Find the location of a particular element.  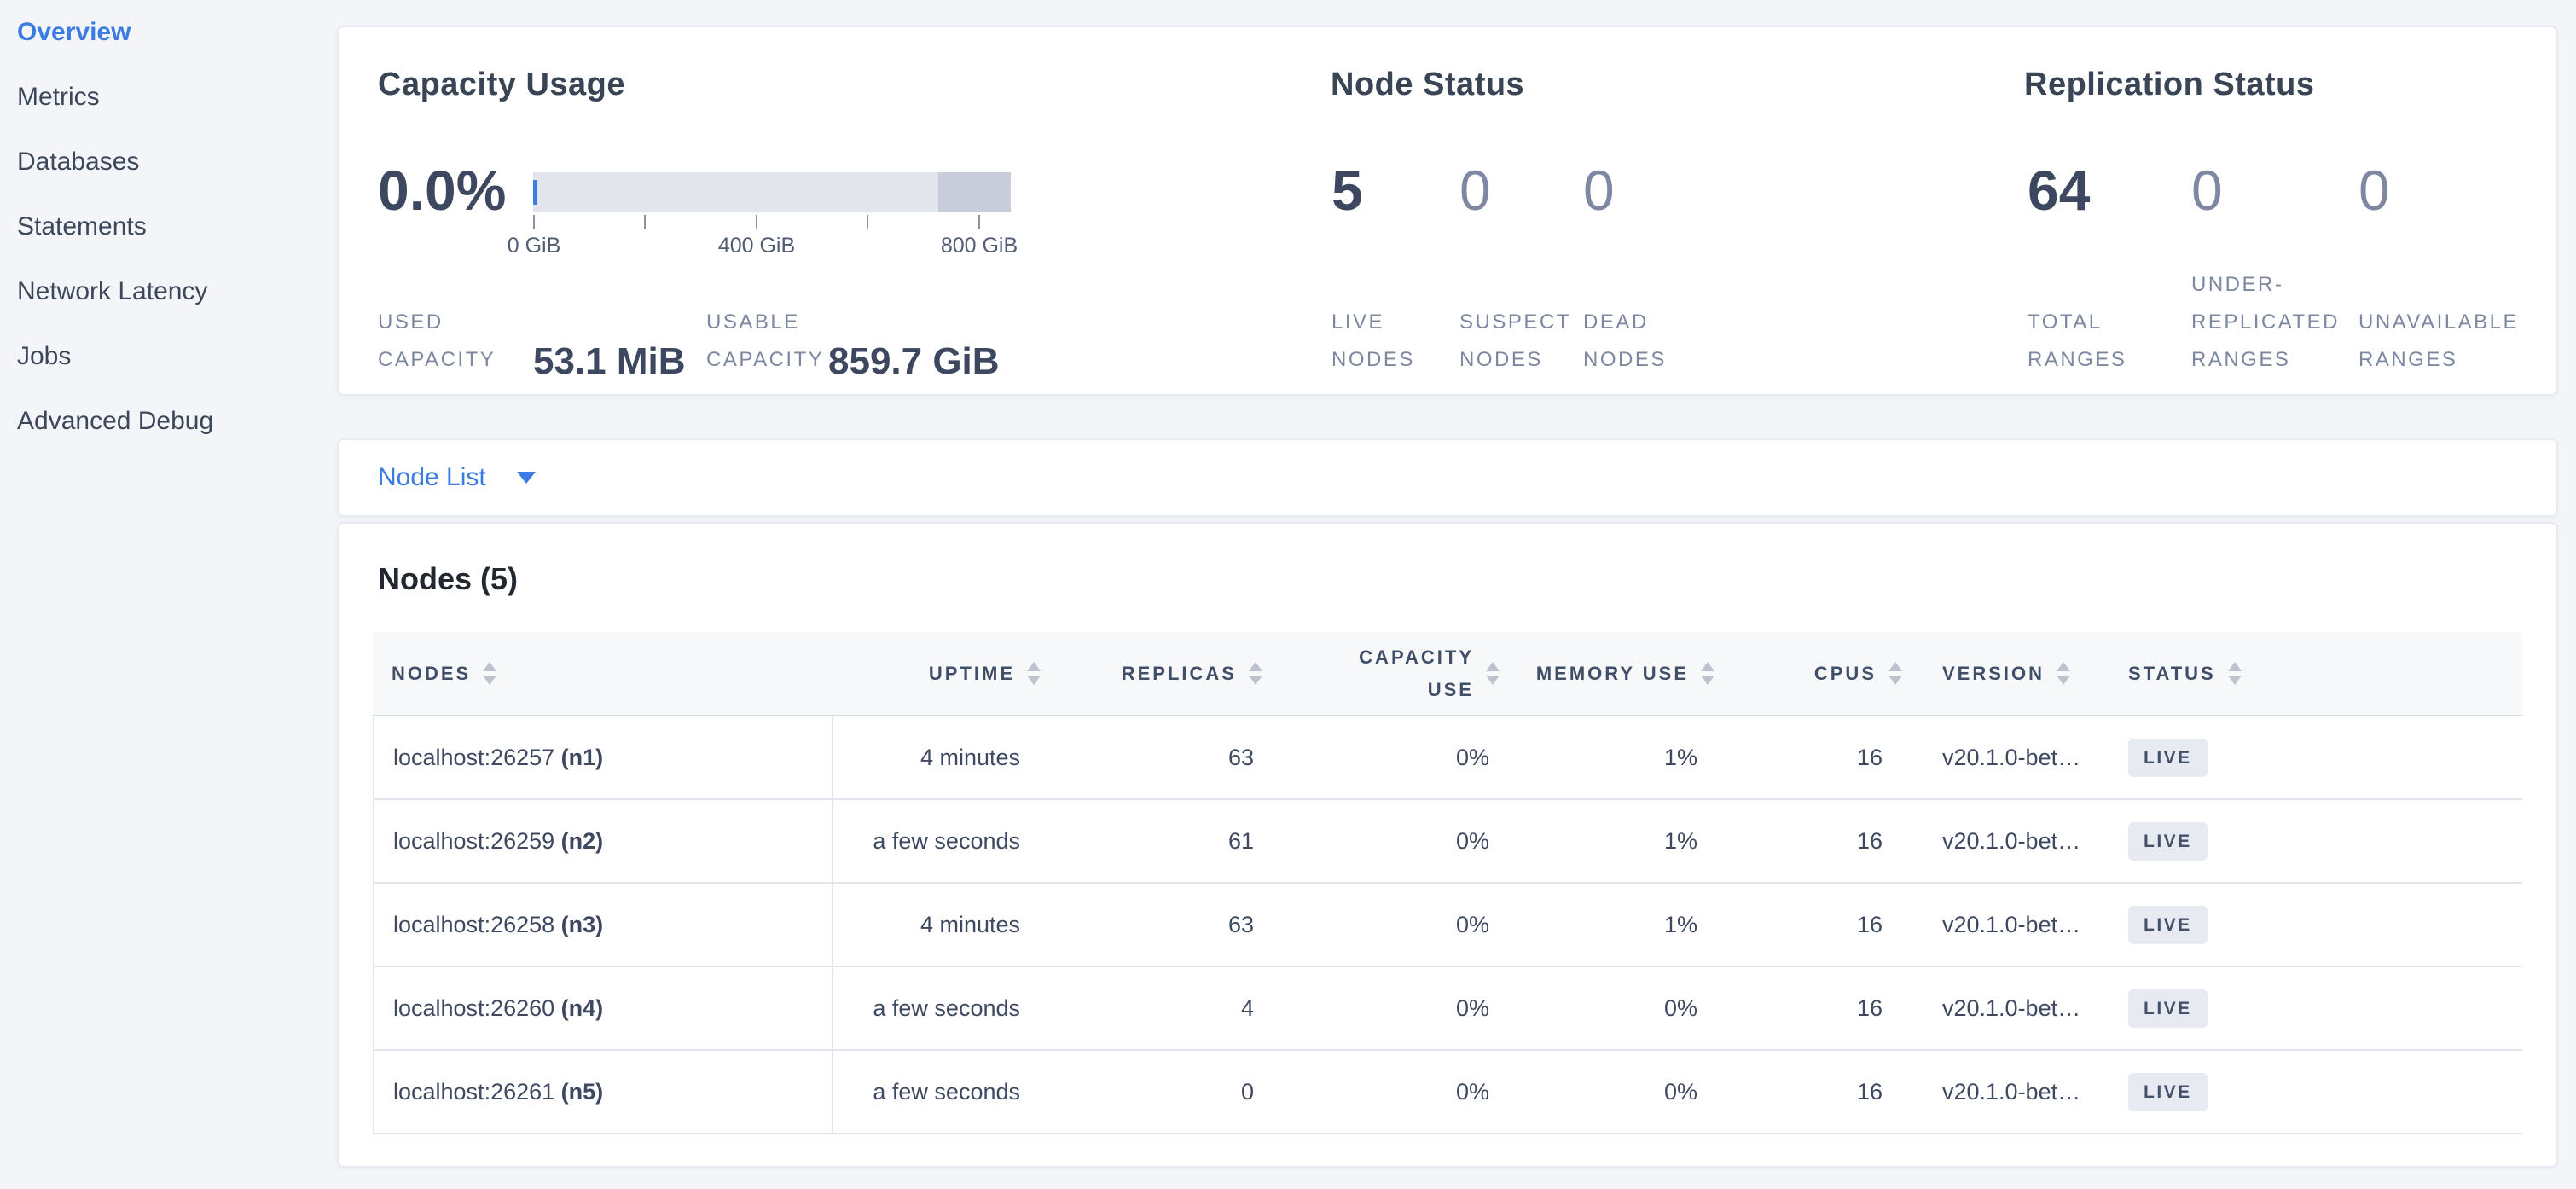

column-label: STATUS is located at coordinates (2172, 673).